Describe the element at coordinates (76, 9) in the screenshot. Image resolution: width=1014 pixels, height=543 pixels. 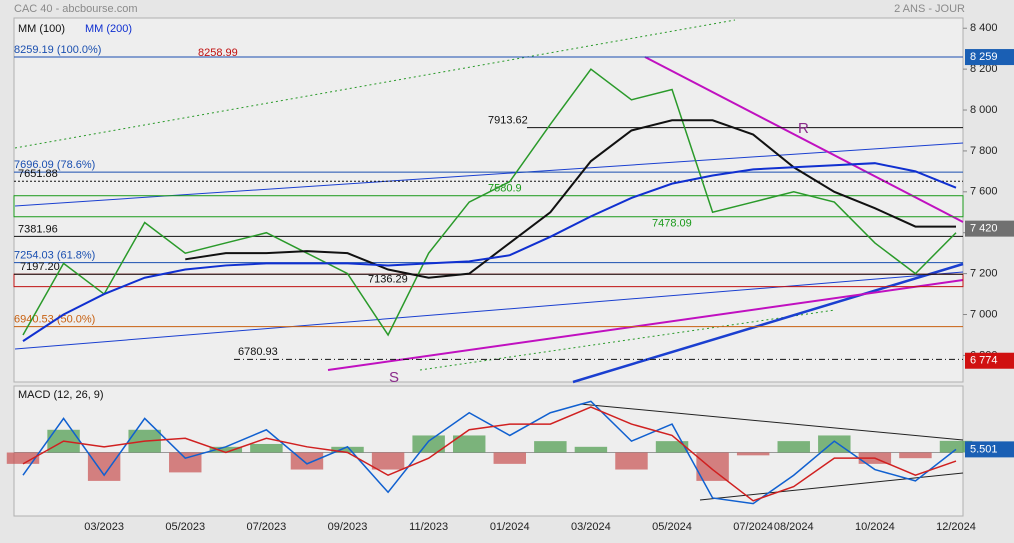
I see `chart-title: CAC 40 - abcbourse.com` at that location.